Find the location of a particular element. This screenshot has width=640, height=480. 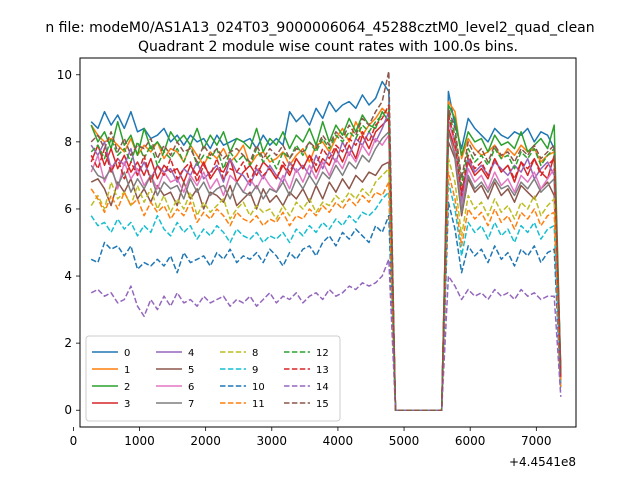

x-tick-label: 7000 is located at coordinates (536, 441).